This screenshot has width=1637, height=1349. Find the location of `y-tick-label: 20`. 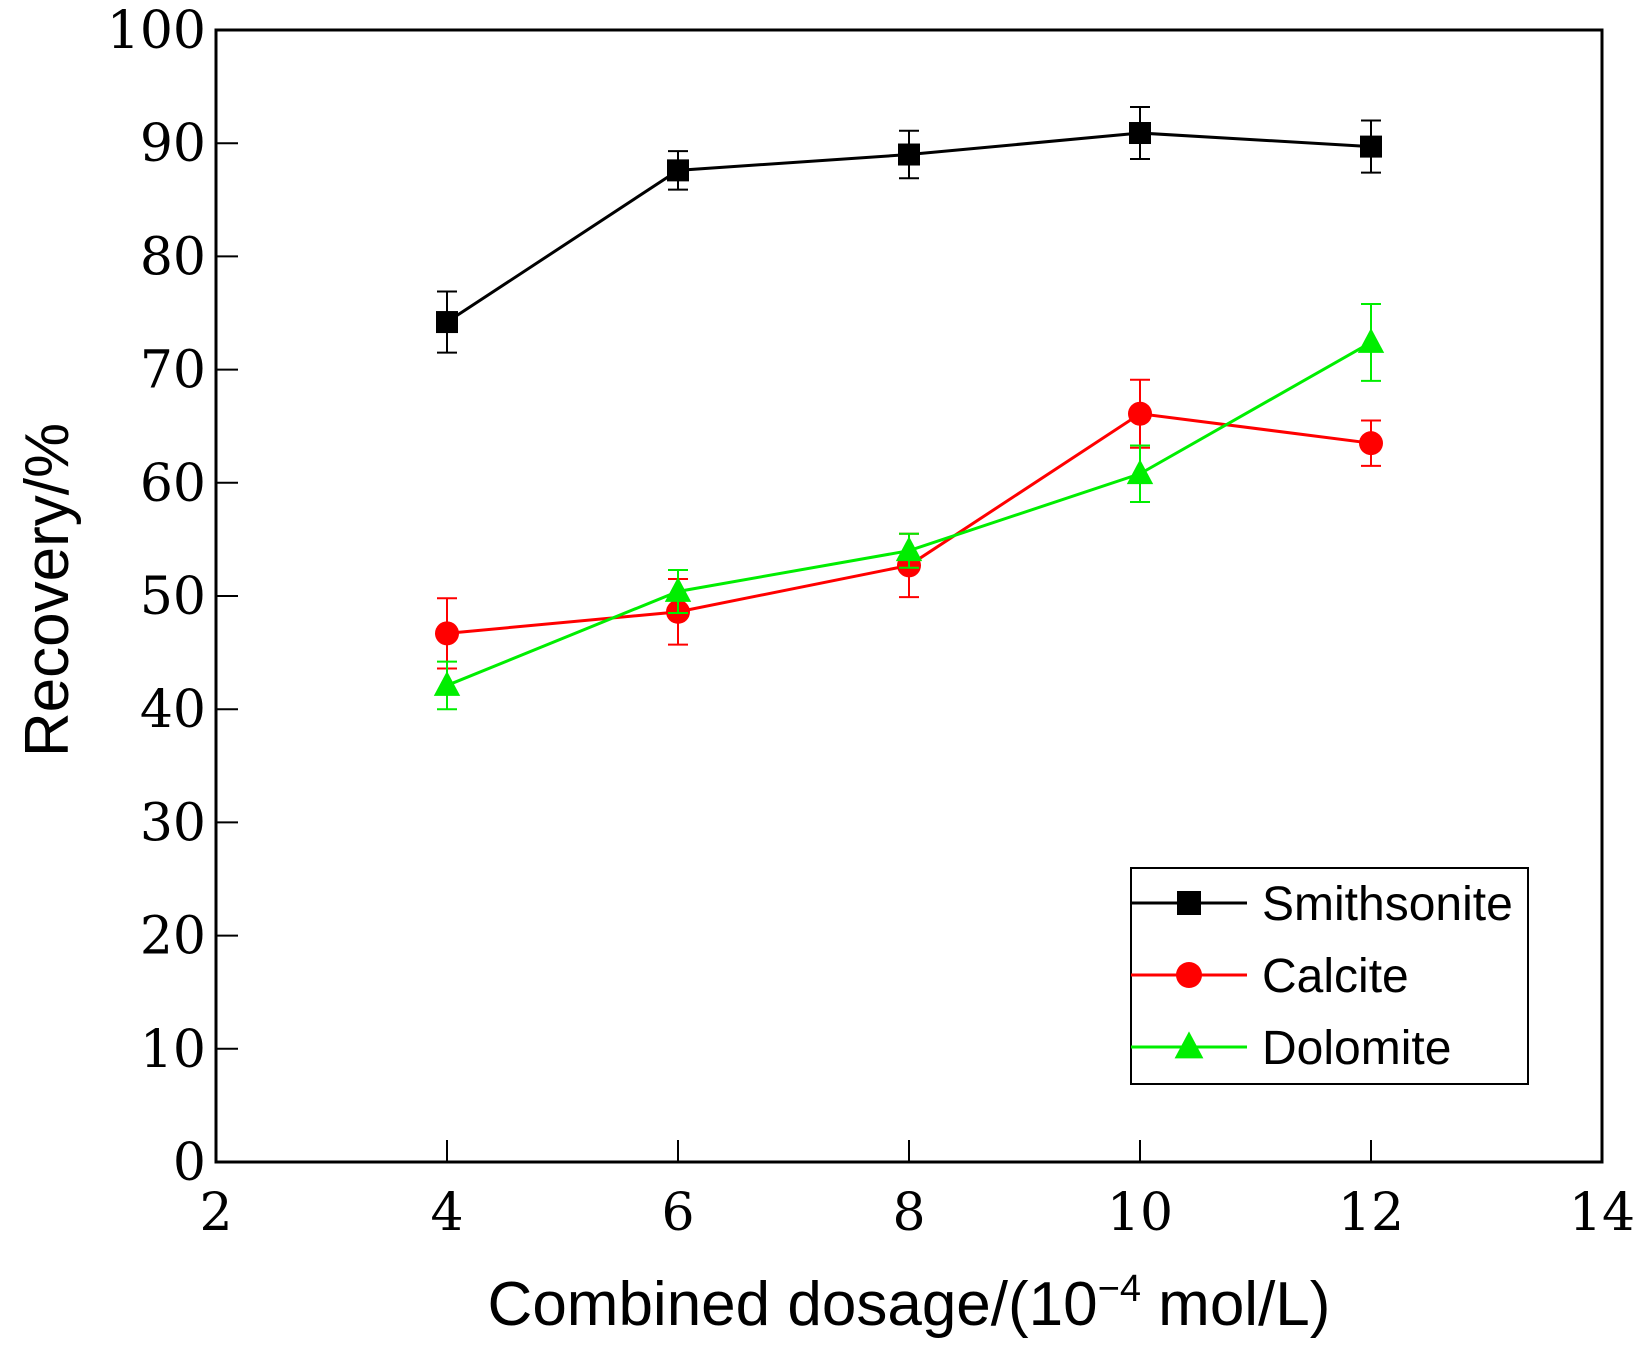

y-tick-label: 20 is located at coordinates (173, 937).